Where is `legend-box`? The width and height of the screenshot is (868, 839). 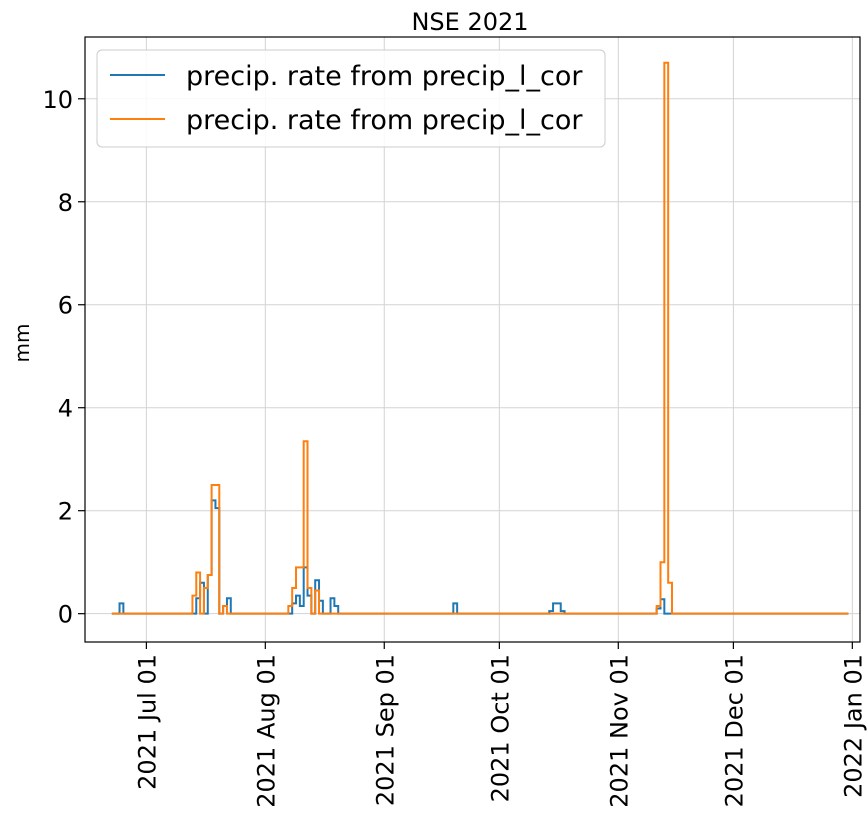
legend-box is located at coordinates (351, 98).